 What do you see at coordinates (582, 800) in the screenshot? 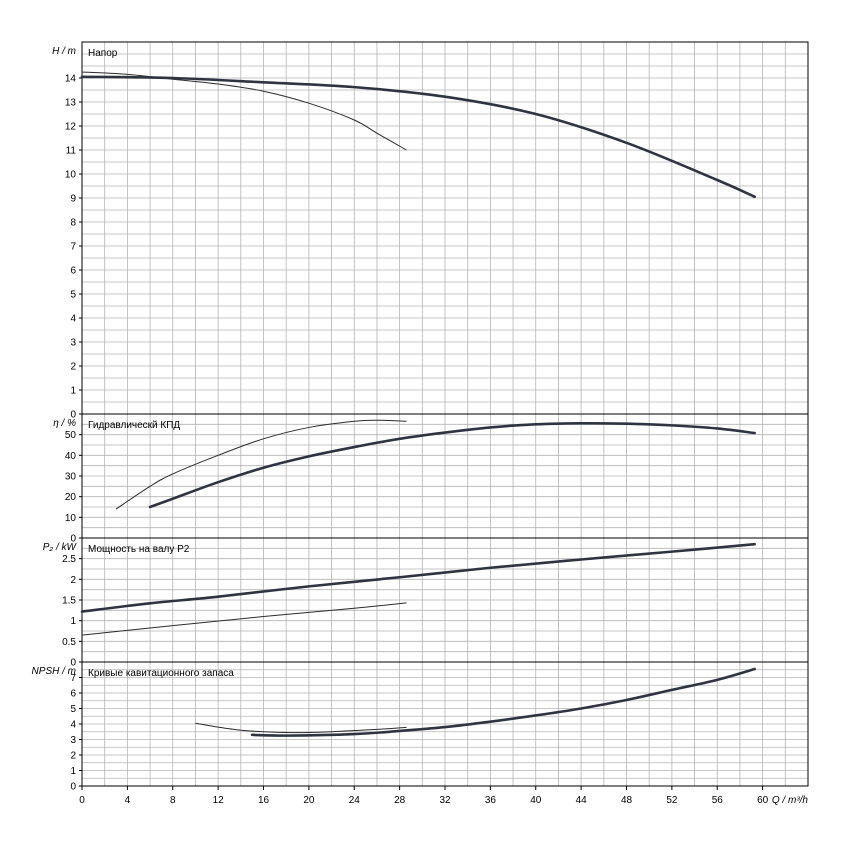
I see `x-tick-label: 44` at bounding box center [582, 800].